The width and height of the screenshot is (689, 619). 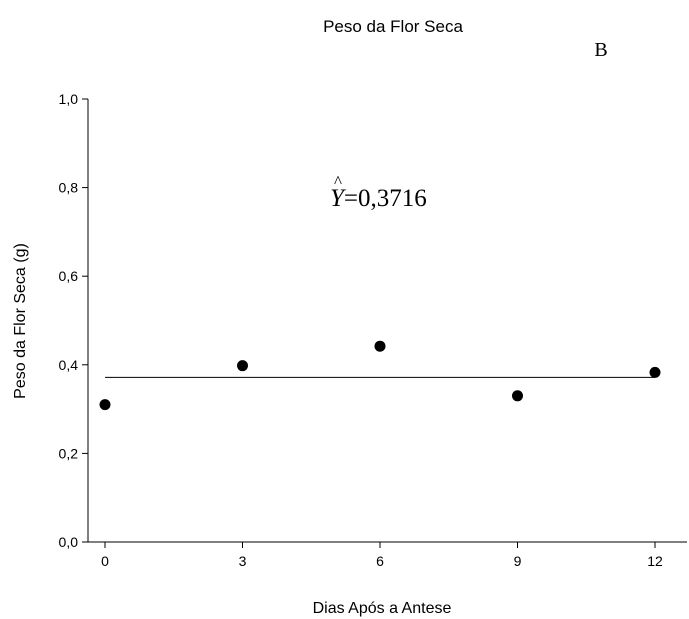 I want to click on panel-label: B, so click(x=600, y=50).